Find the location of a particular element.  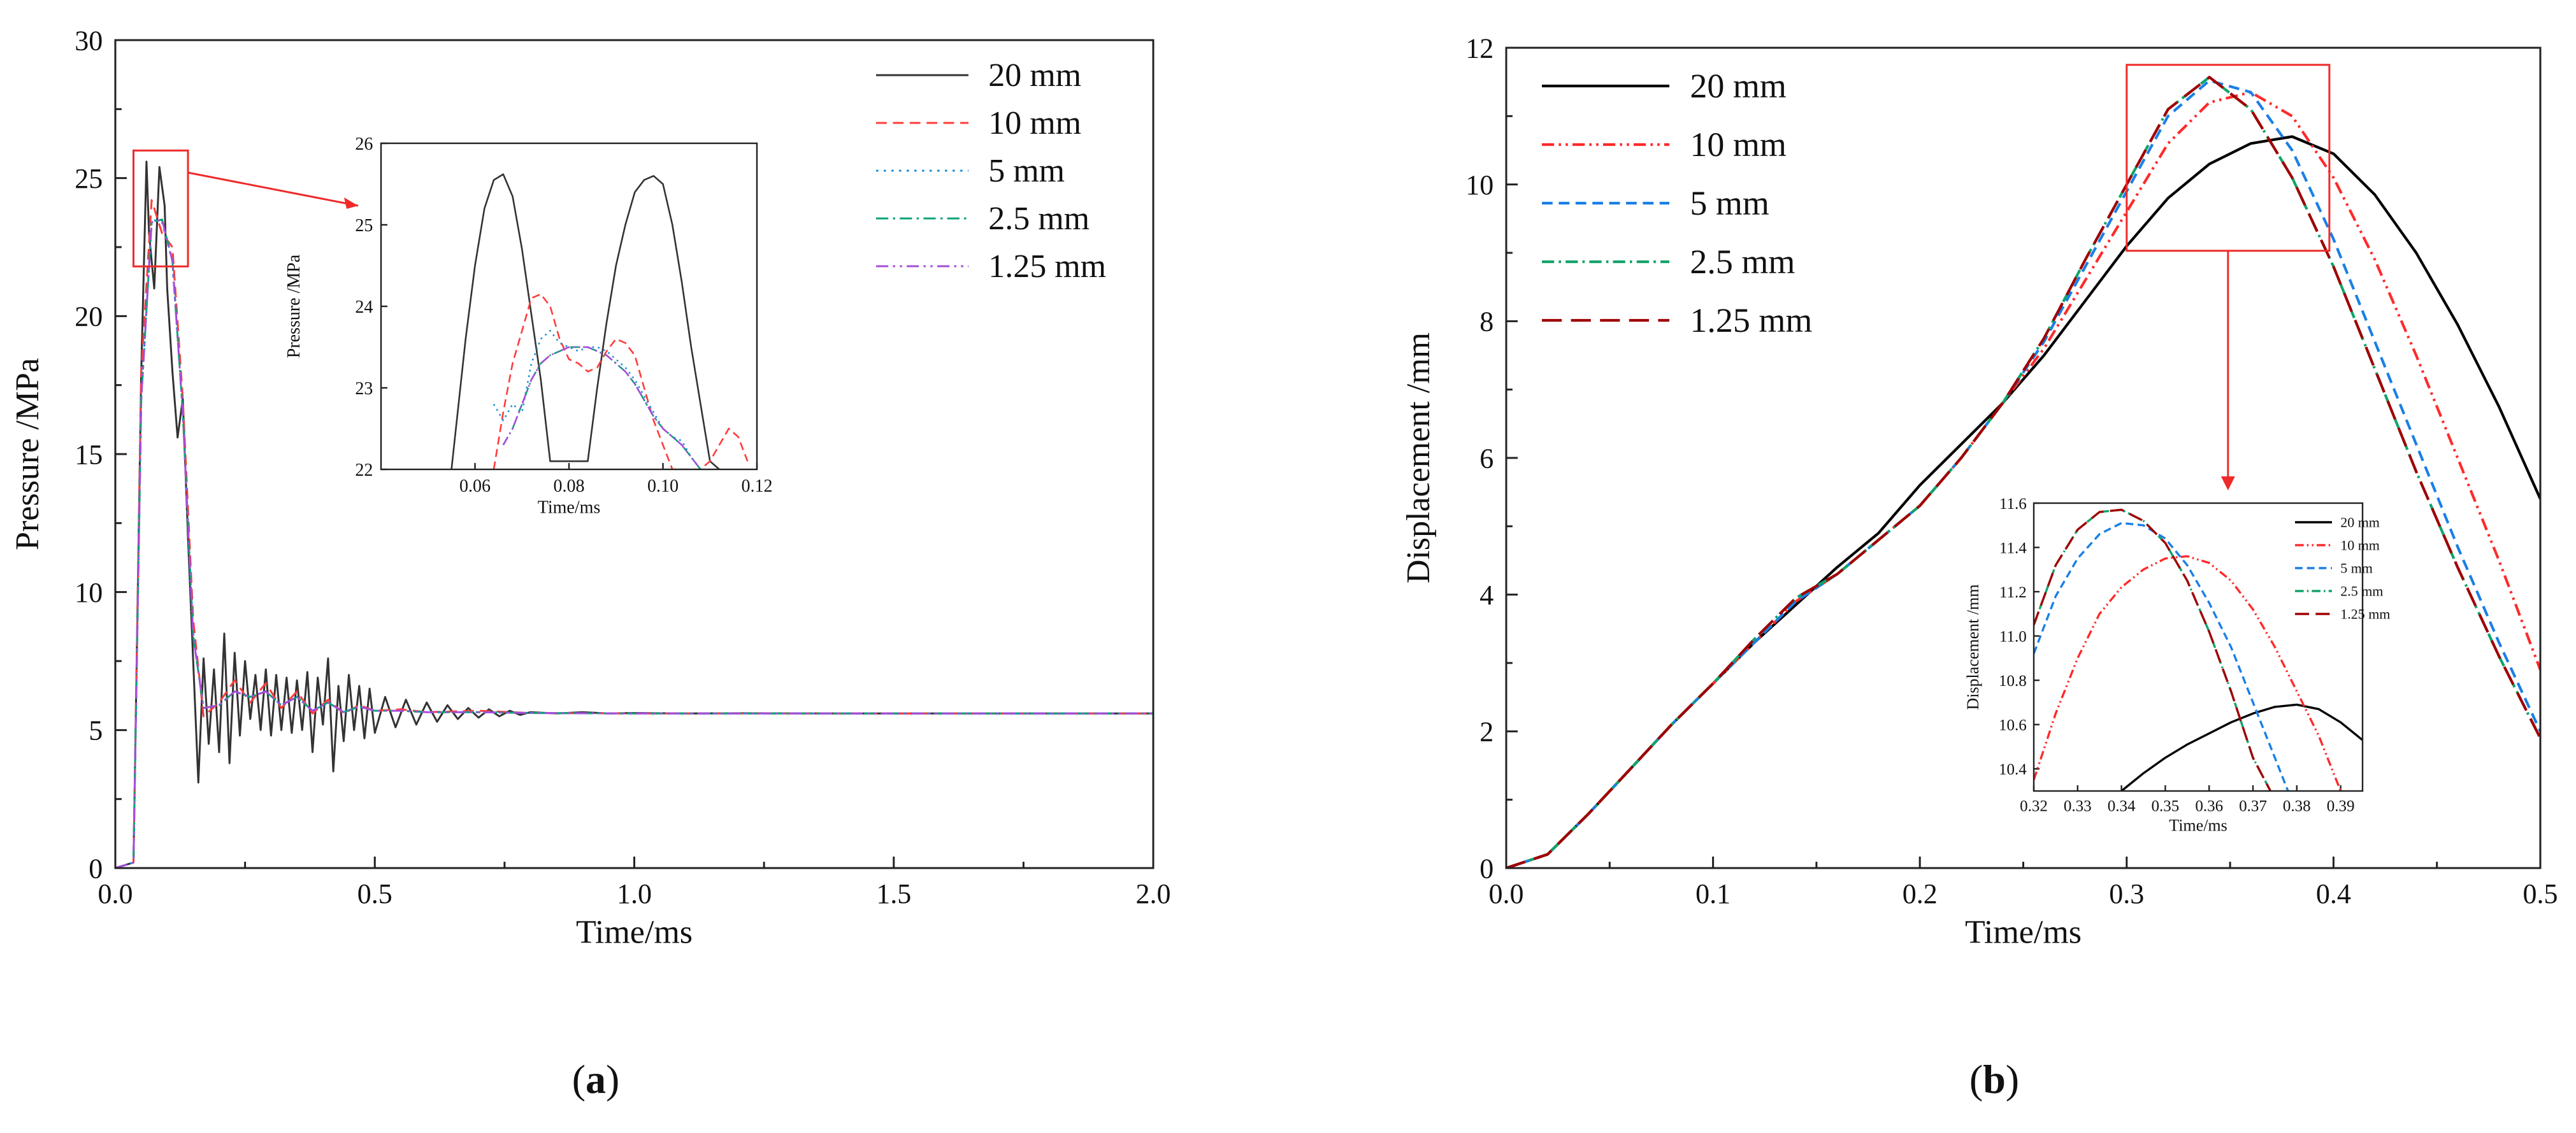

series-line-2-5-mmmm is located at coordinates (602, 408).